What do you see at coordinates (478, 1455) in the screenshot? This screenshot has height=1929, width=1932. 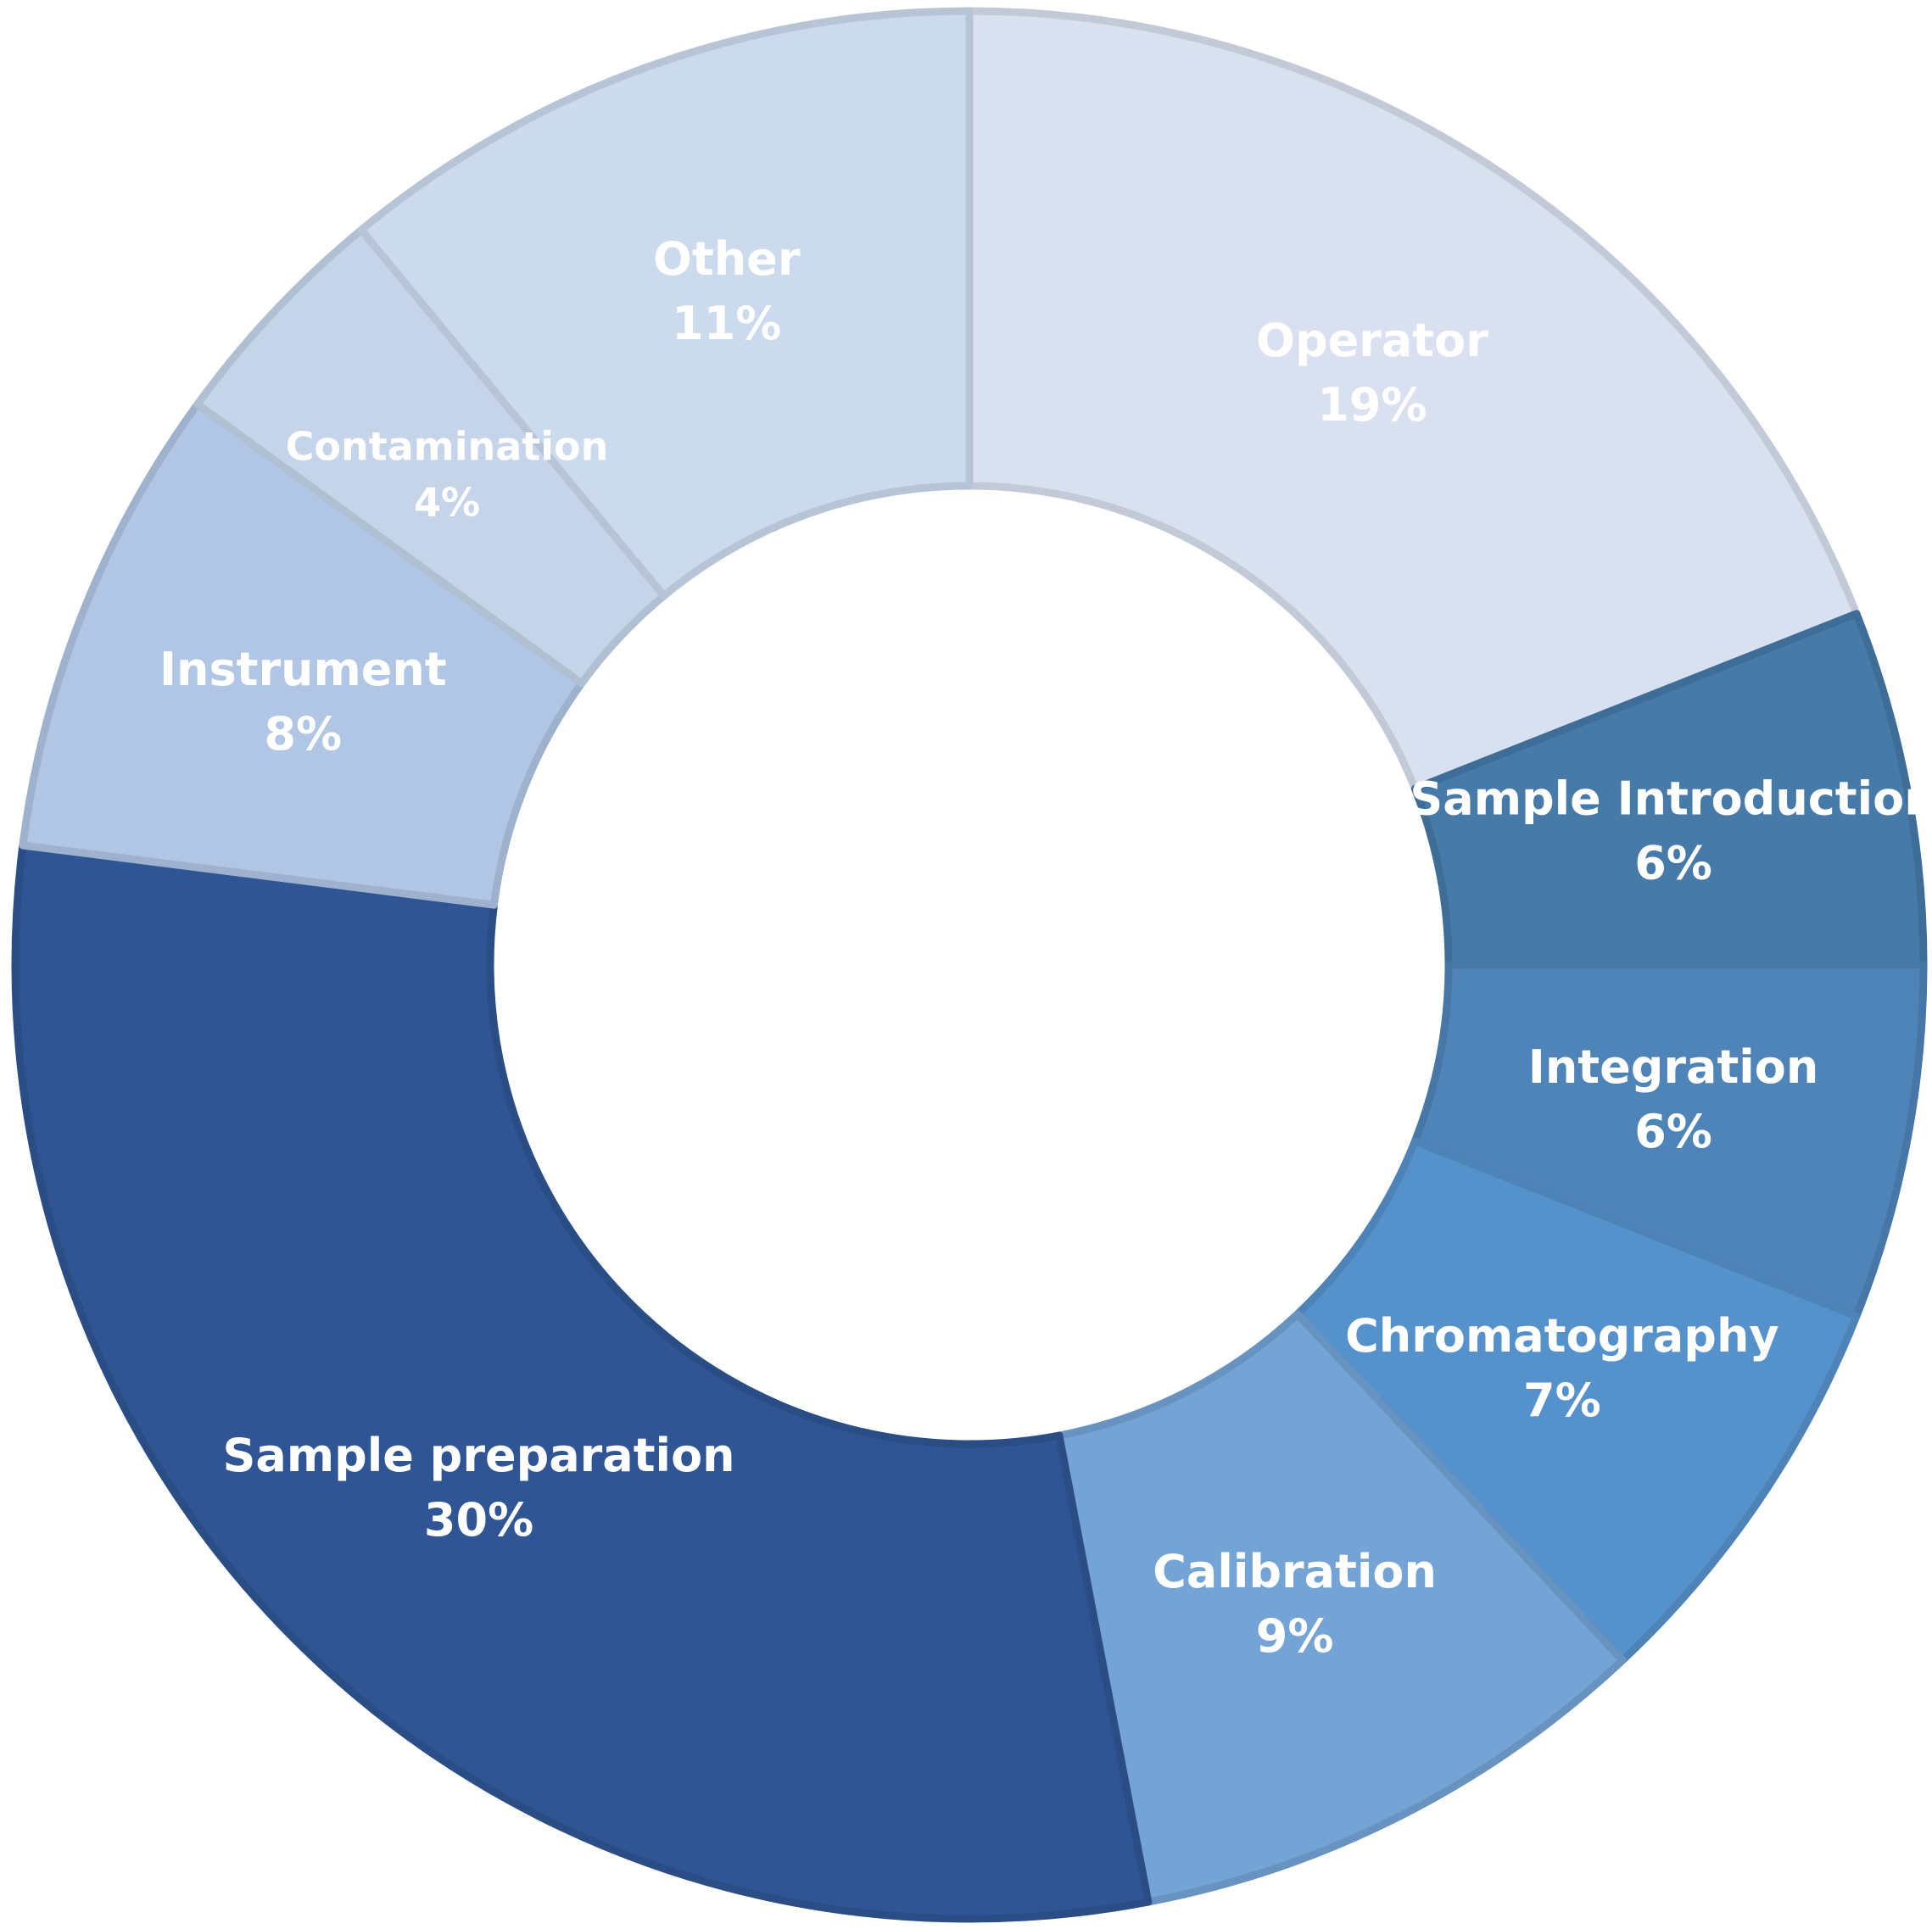 I see `slice-label-sample-preparation: Sample preparation` at bounding box center [478, 1455].